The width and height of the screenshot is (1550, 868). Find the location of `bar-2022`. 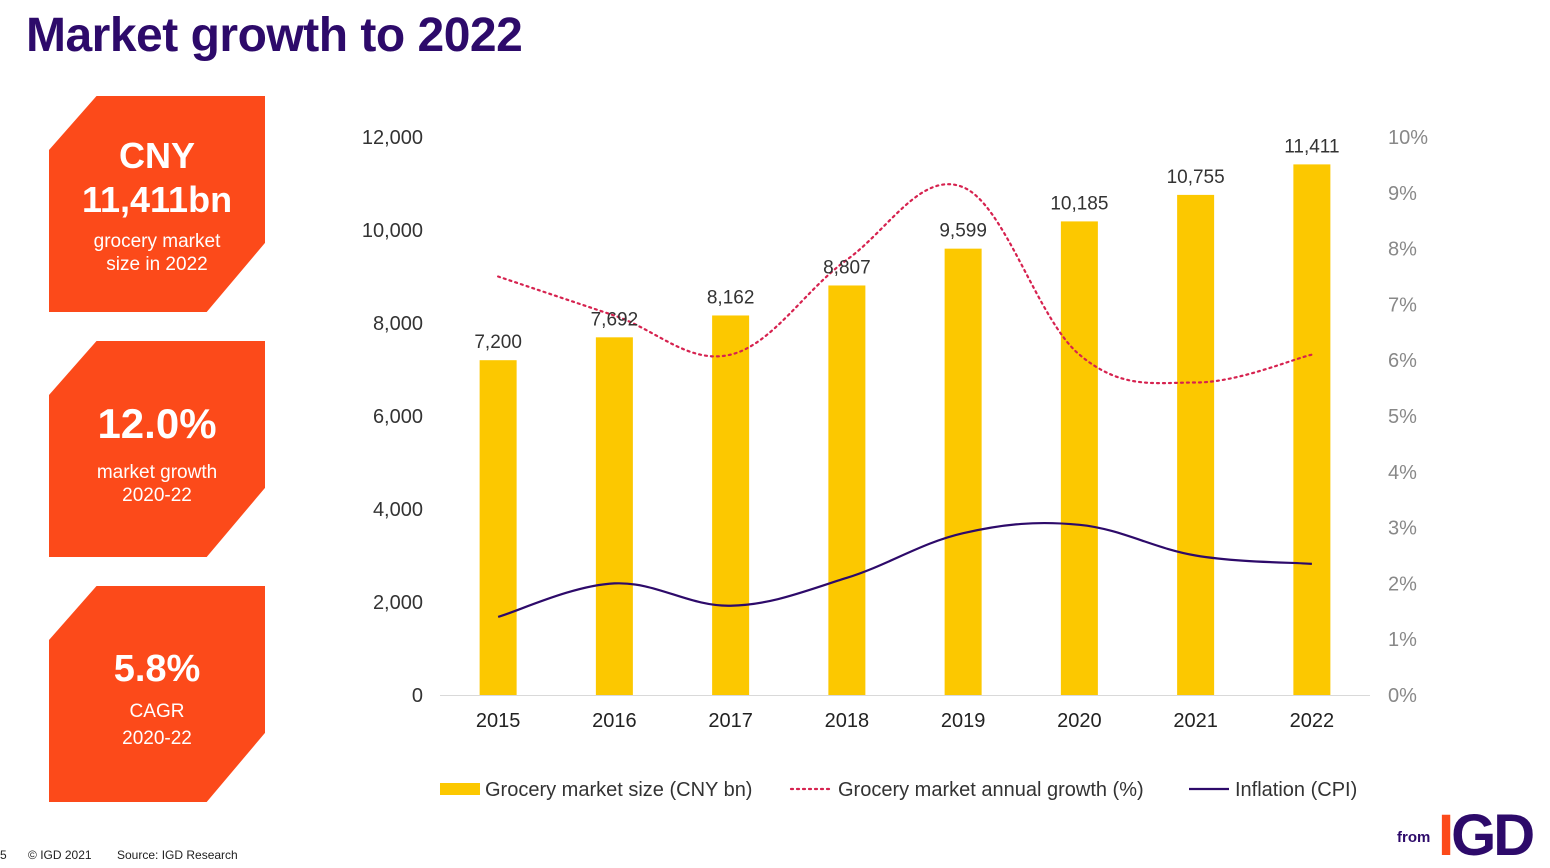

bar-2022 is located at coordinates (1312, 430).